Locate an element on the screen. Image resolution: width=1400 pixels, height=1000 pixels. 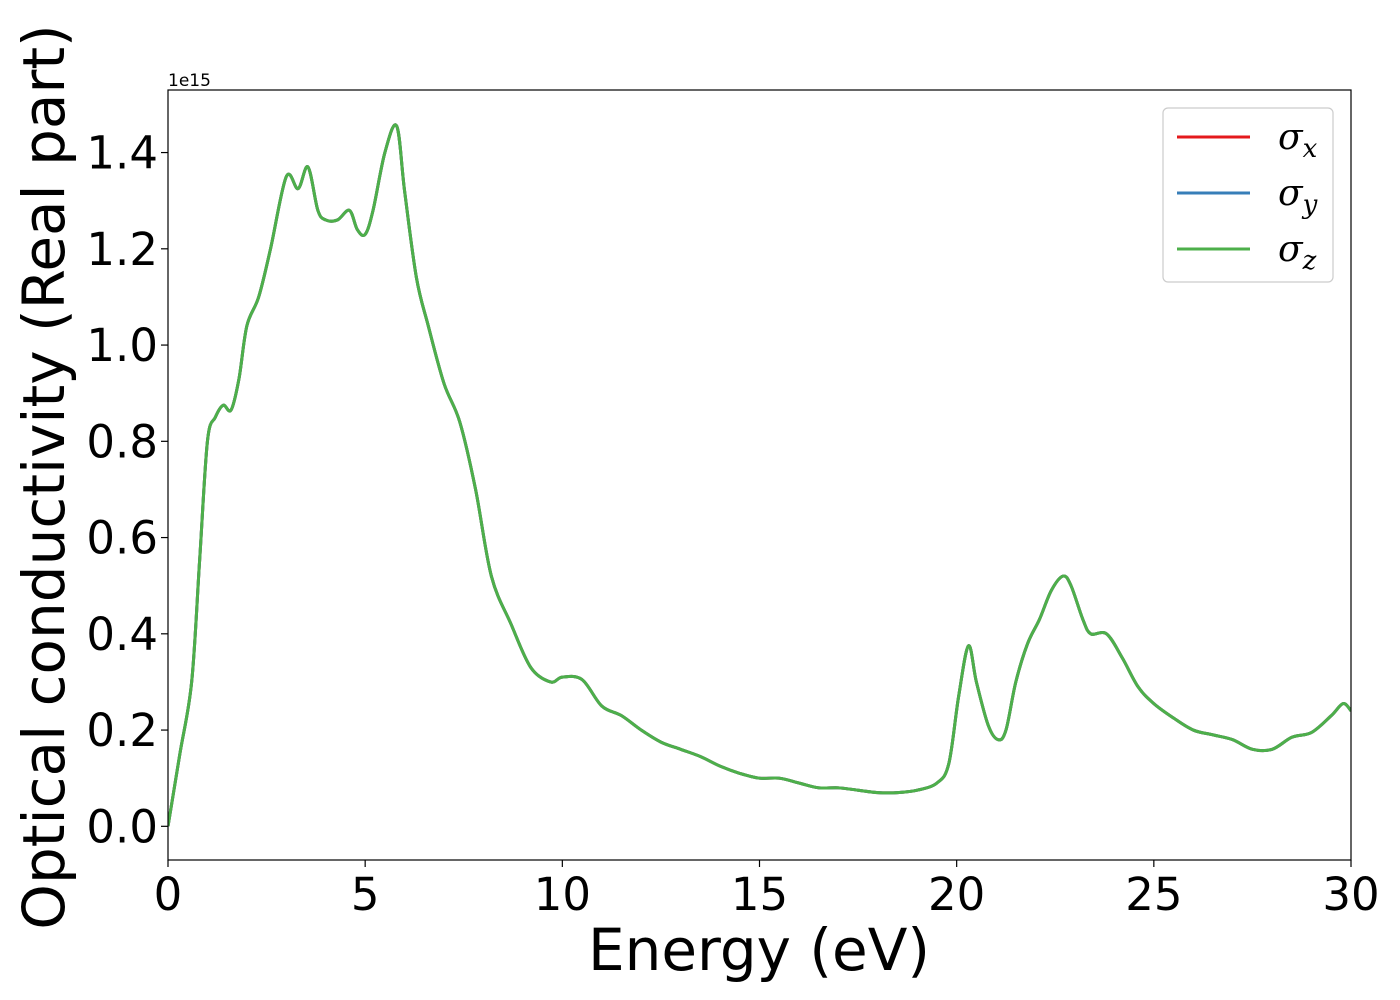
x-axis: 0 5 10 15 20 25 30 is located at coordinates (767, 890).